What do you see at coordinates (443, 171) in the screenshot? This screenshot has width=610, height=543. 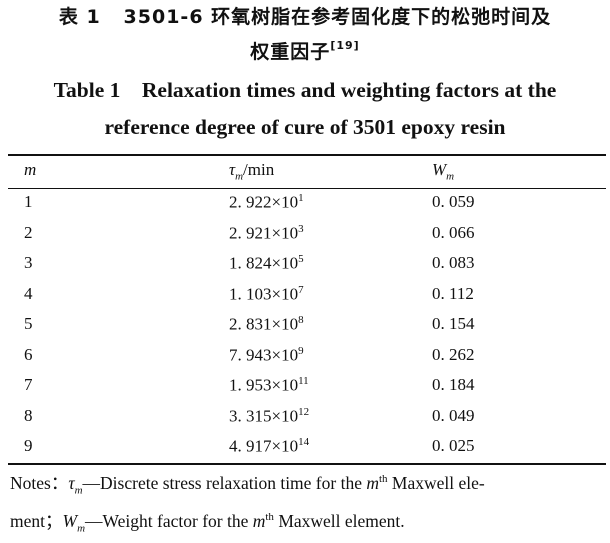 I see `header-weight: Wm` at bounding box center [443, 171].